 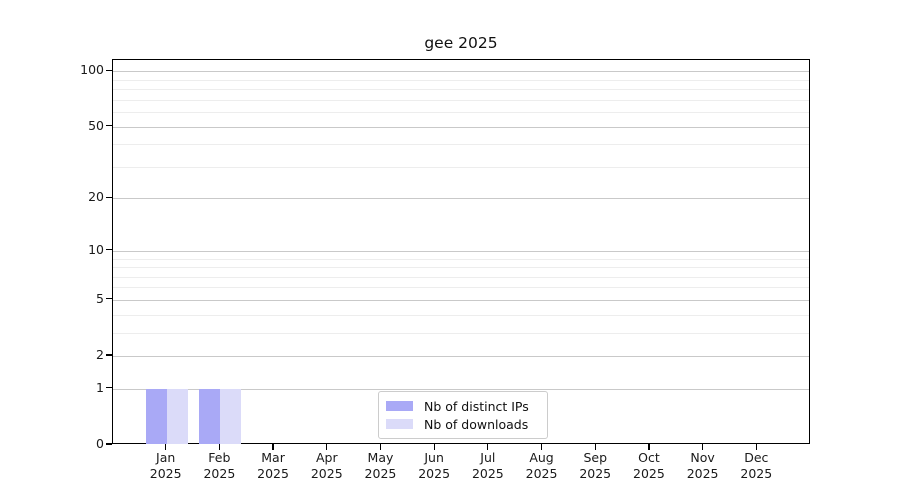 I want to click on x-tick-label: Jan 2025, so click(x=165, y=465).